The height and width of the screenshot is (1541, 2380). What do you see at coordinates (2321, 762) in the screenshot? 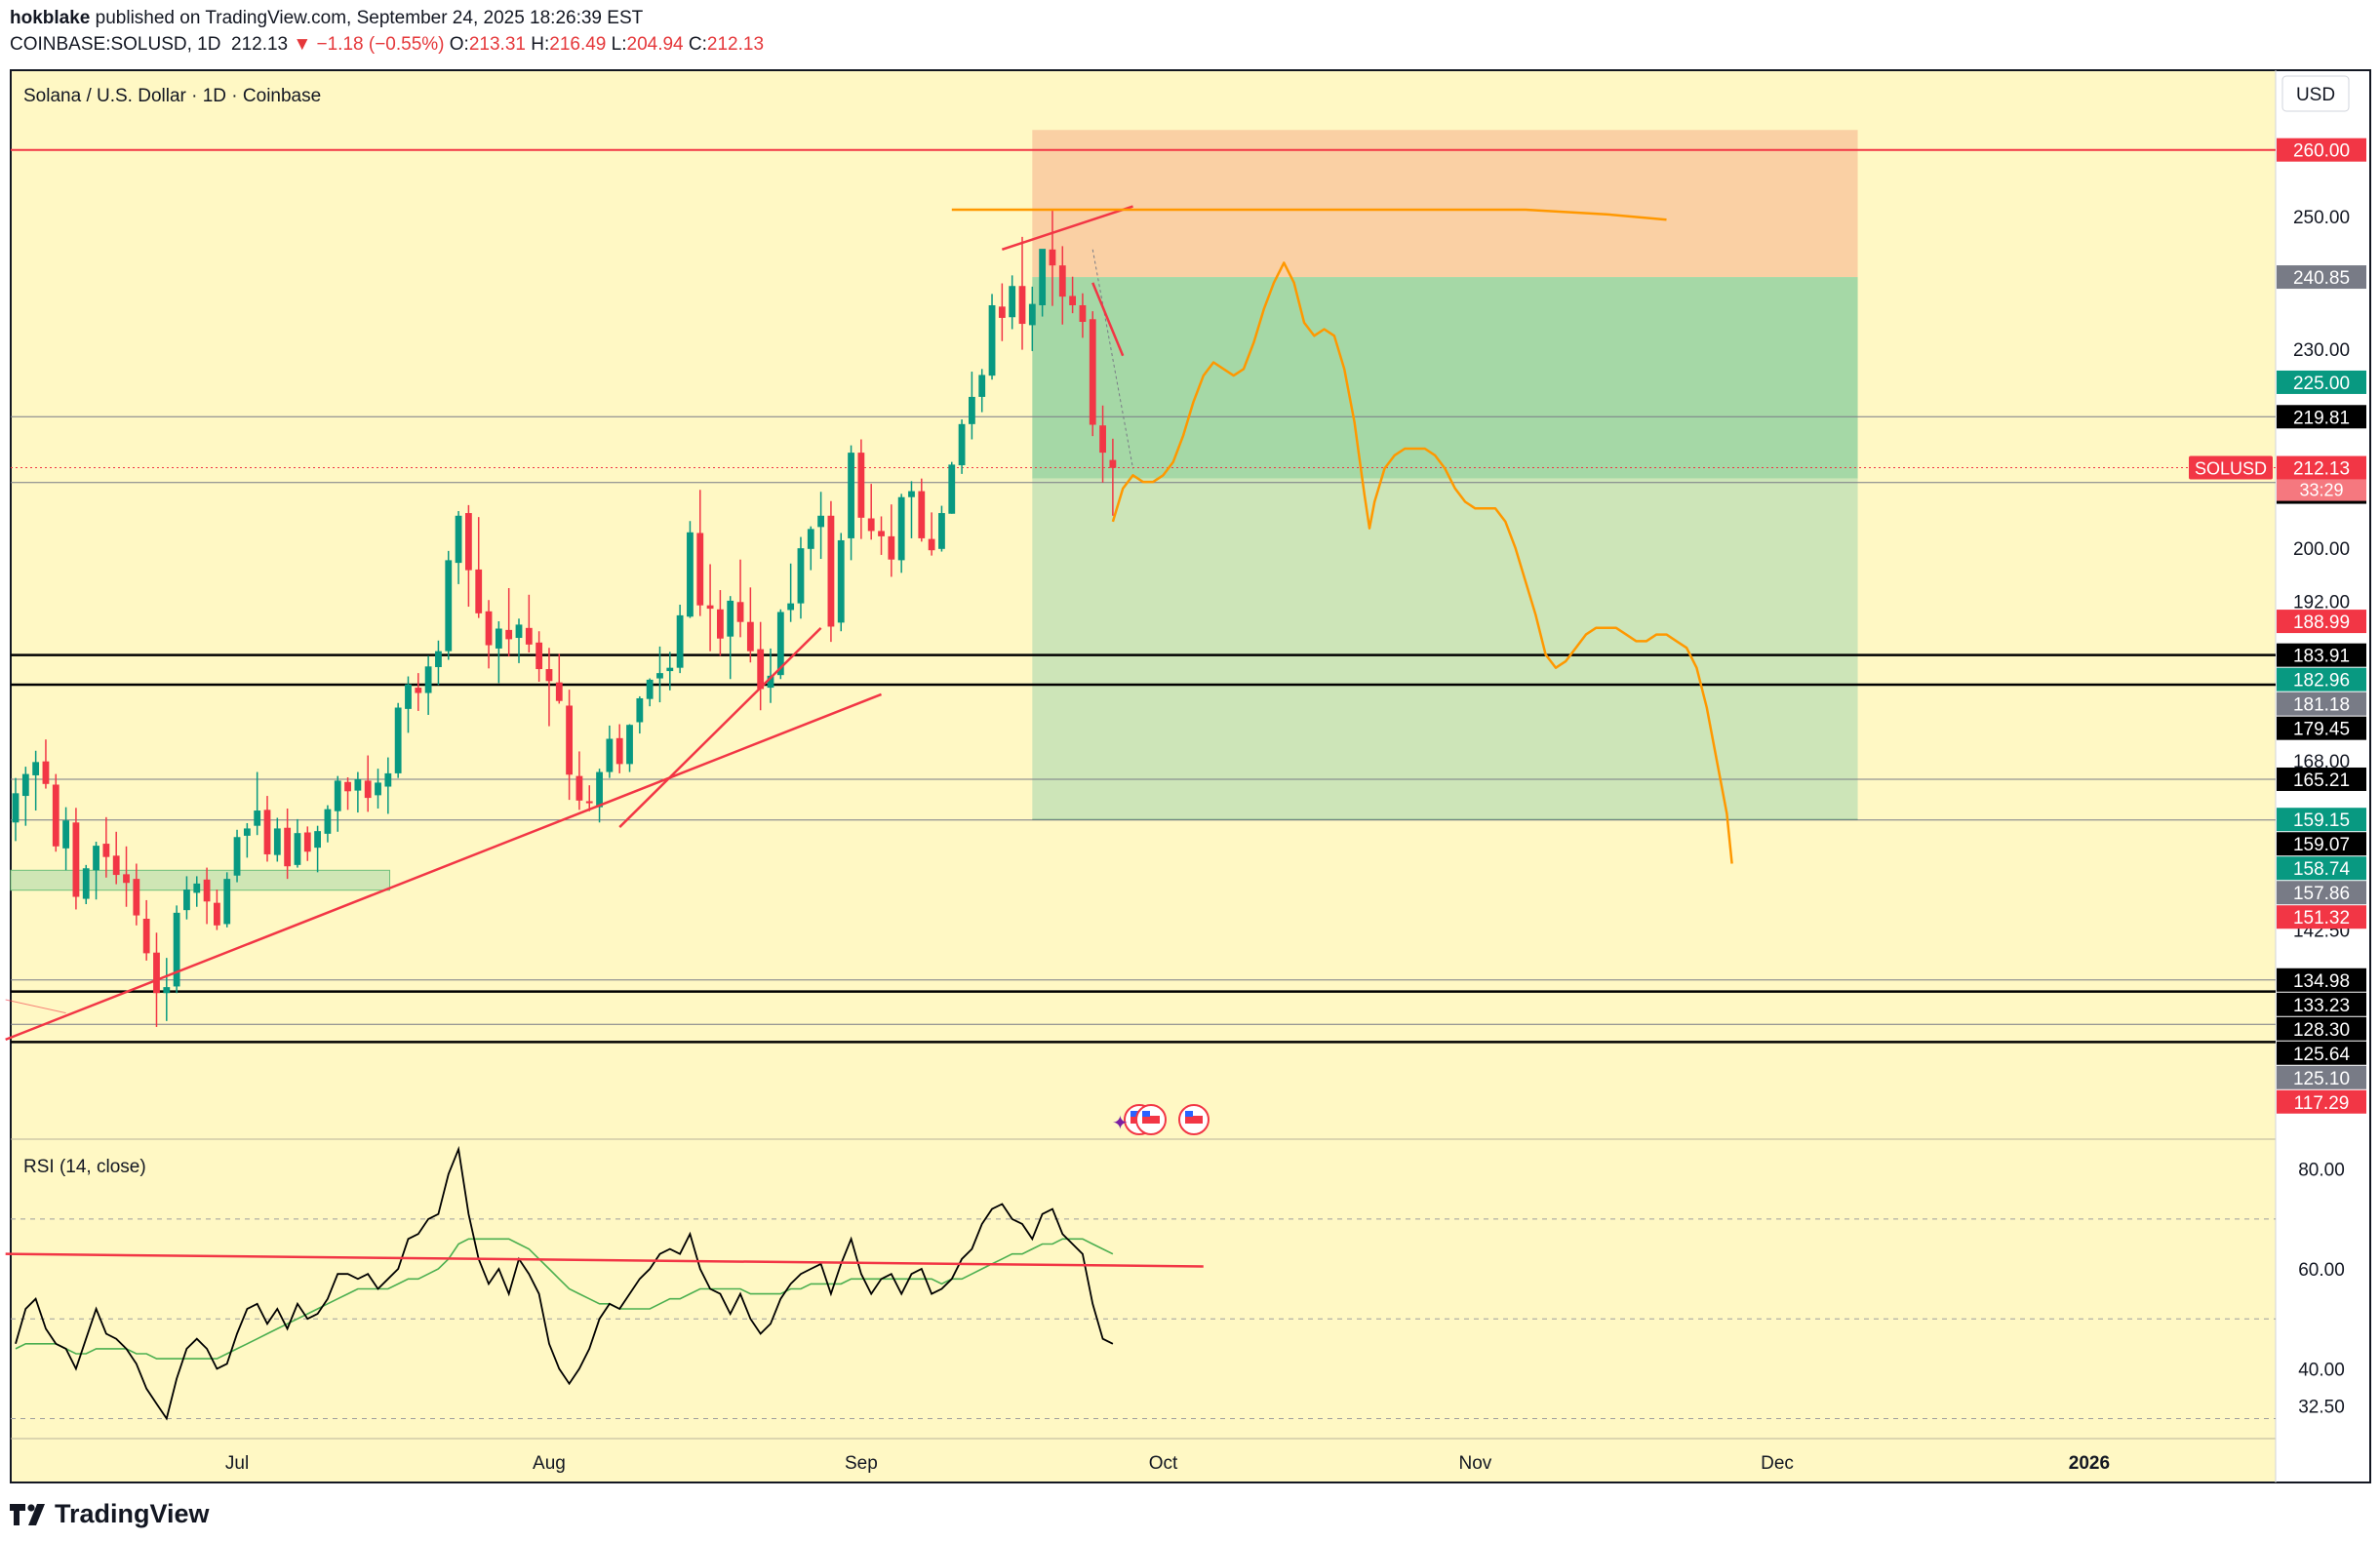
I see `y-tick-label: 168.00` at bounding box center [2321, 762].